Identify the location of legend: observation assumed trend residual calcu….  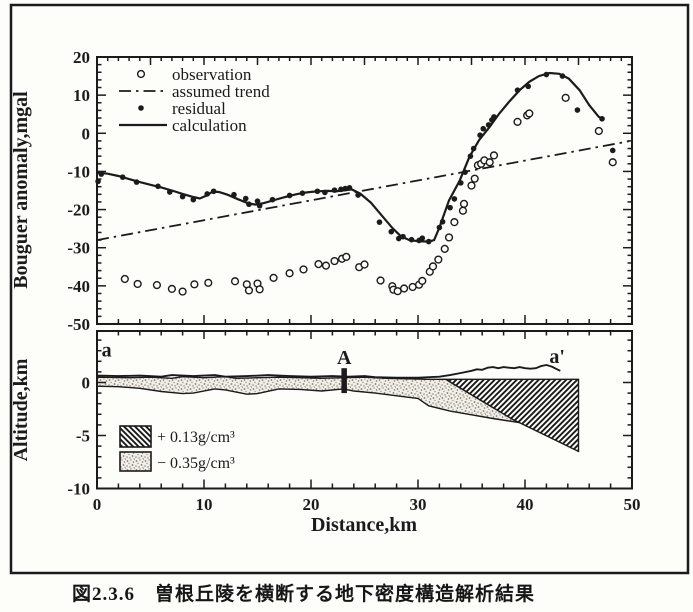
(194, 100).